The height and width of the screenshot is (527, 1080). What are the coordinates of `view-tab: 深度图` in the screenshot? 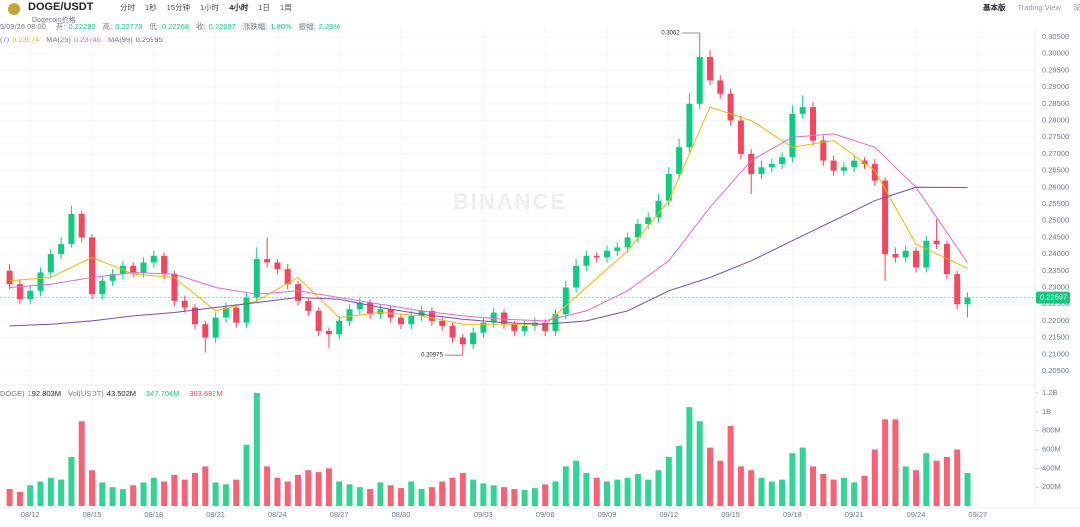 It's located at (1076, 7).